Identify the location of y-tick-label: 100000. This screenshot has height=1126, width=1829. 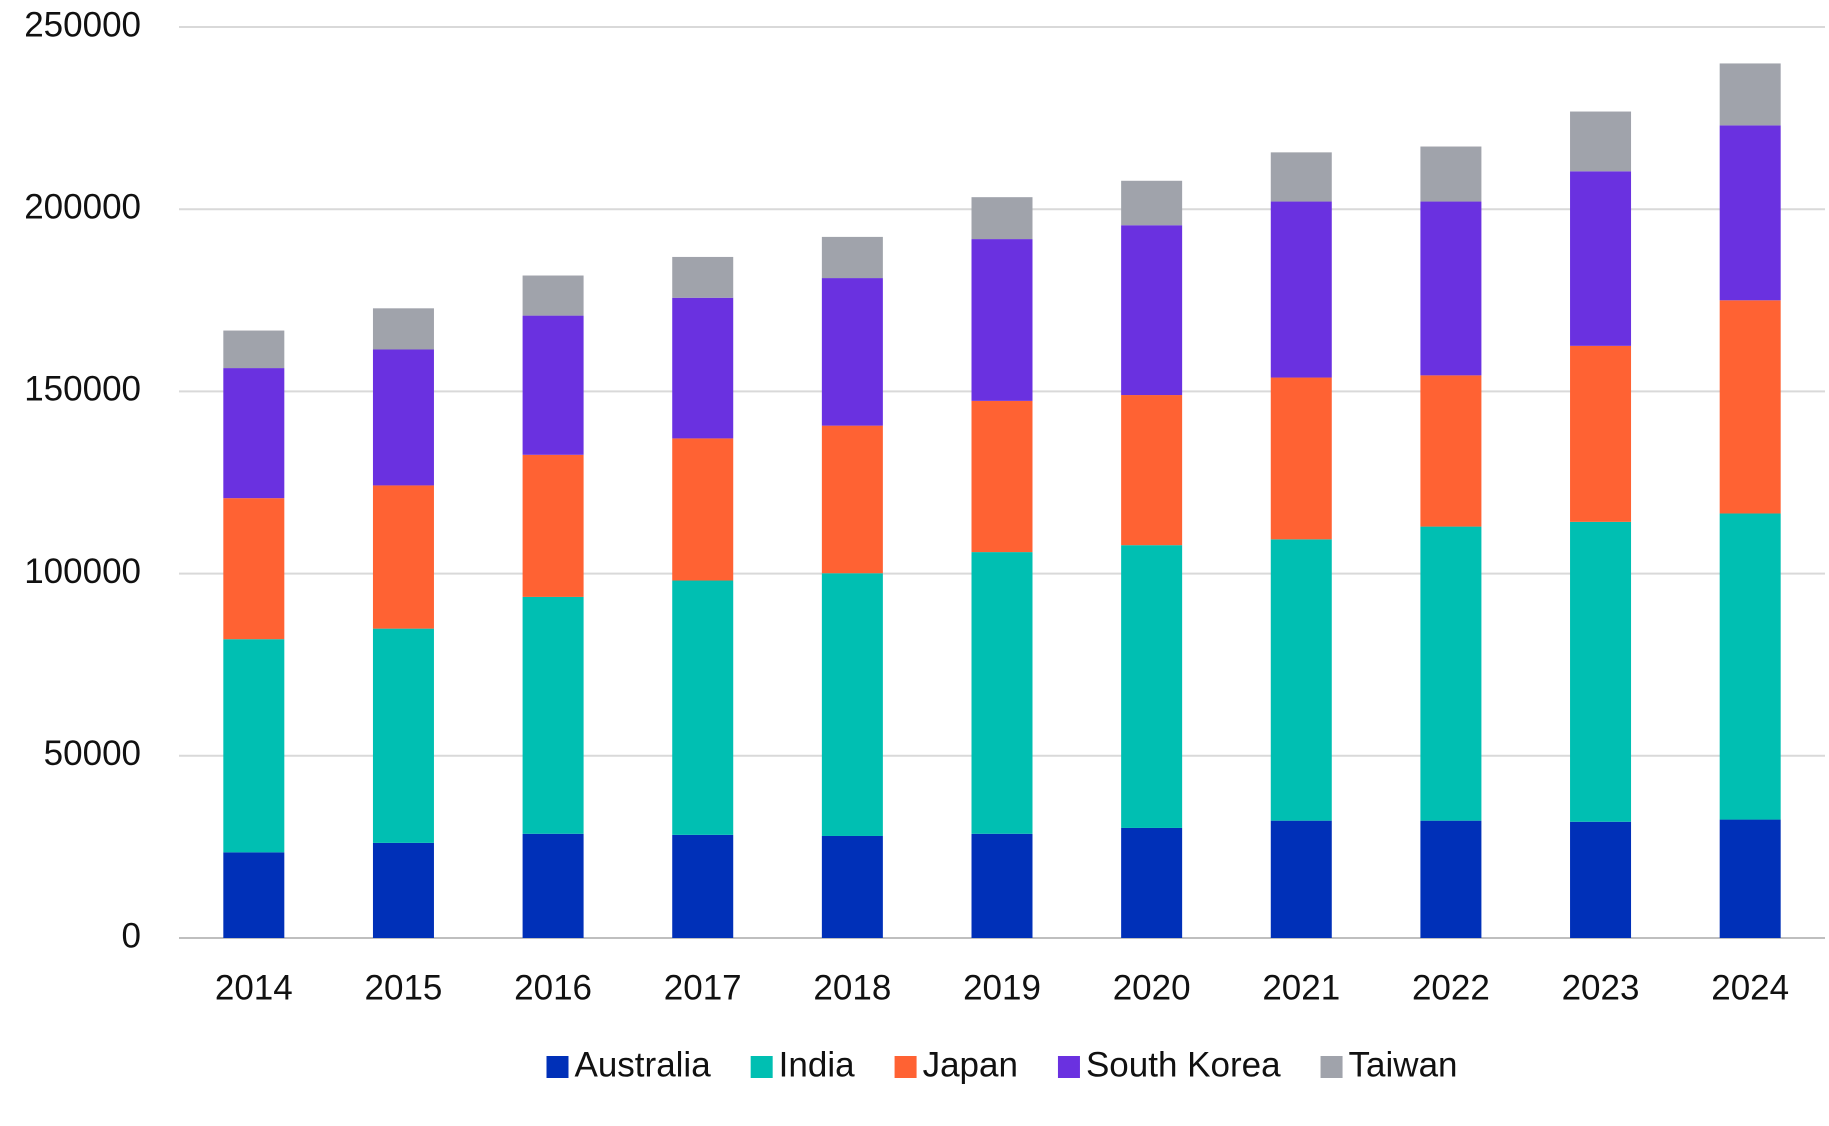
(82, 571).